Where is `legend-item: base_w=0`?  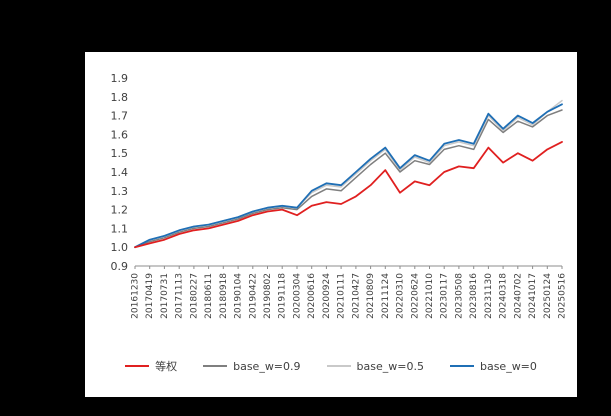 legend-item: base_w=0 is located at coordinates (493, 366).